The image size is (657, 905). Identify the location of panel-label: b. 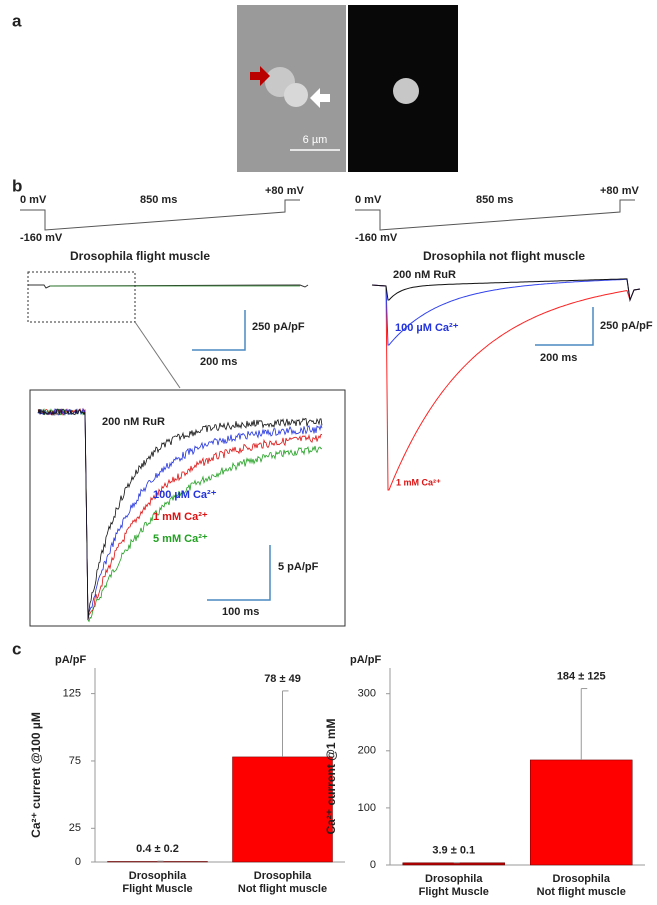
(17, 185).